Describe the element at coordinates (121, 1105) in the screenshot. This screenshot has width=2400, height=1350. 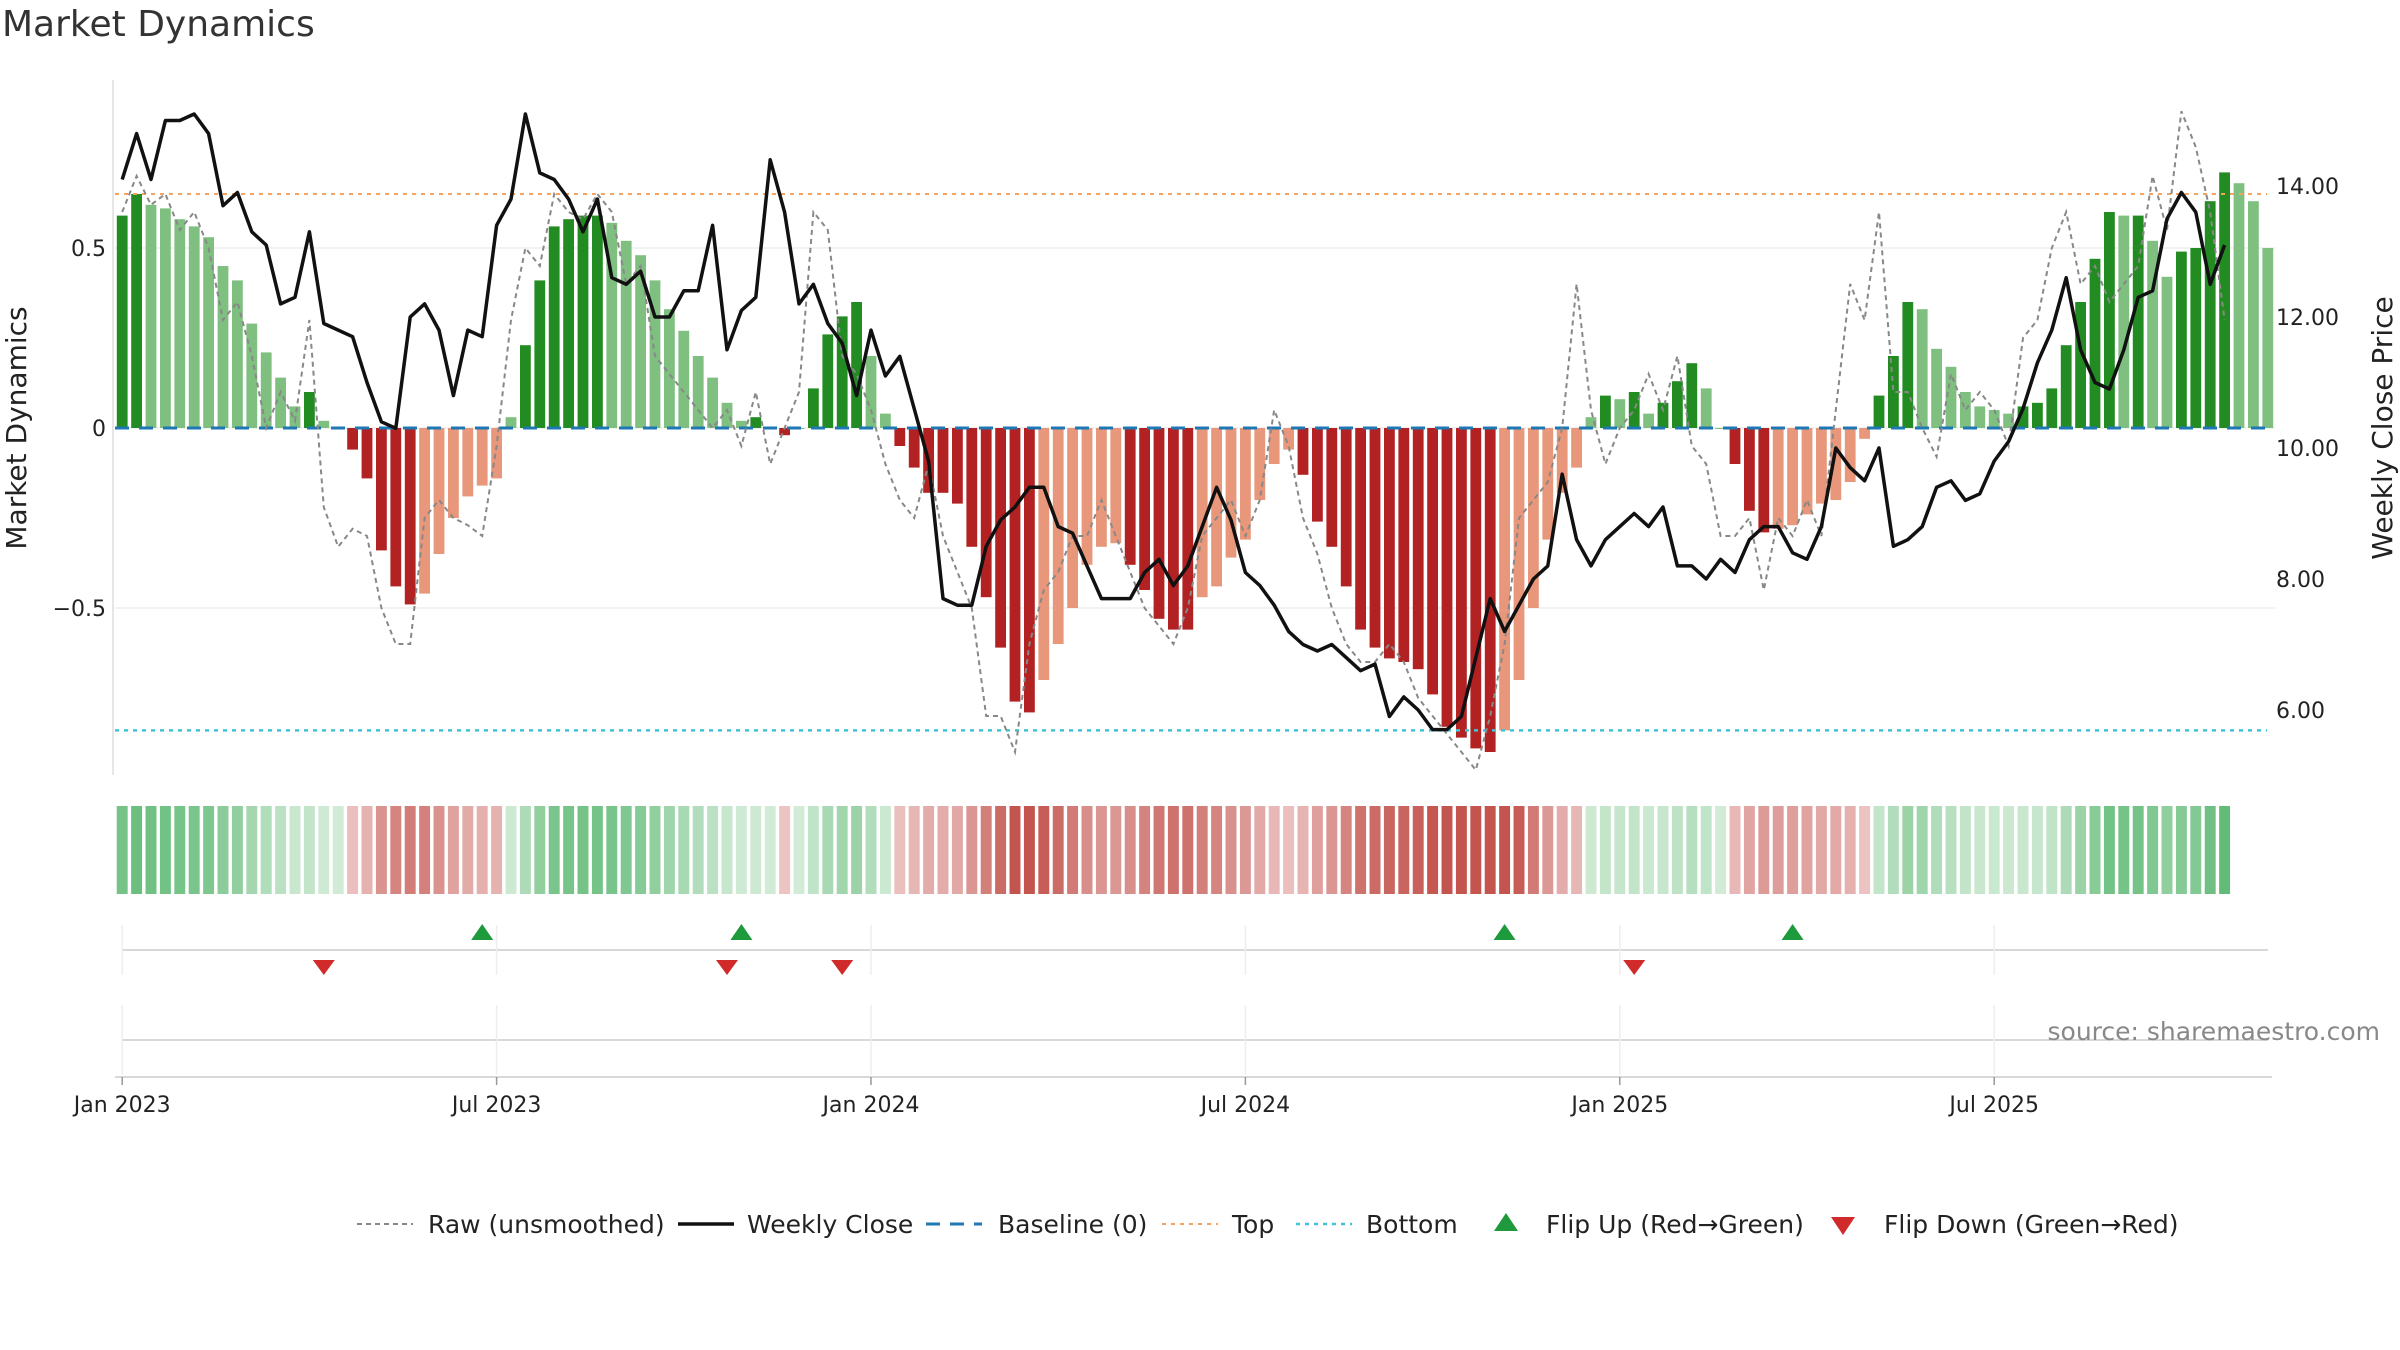
I see `x-tick-label: Jan 2023` at that location.